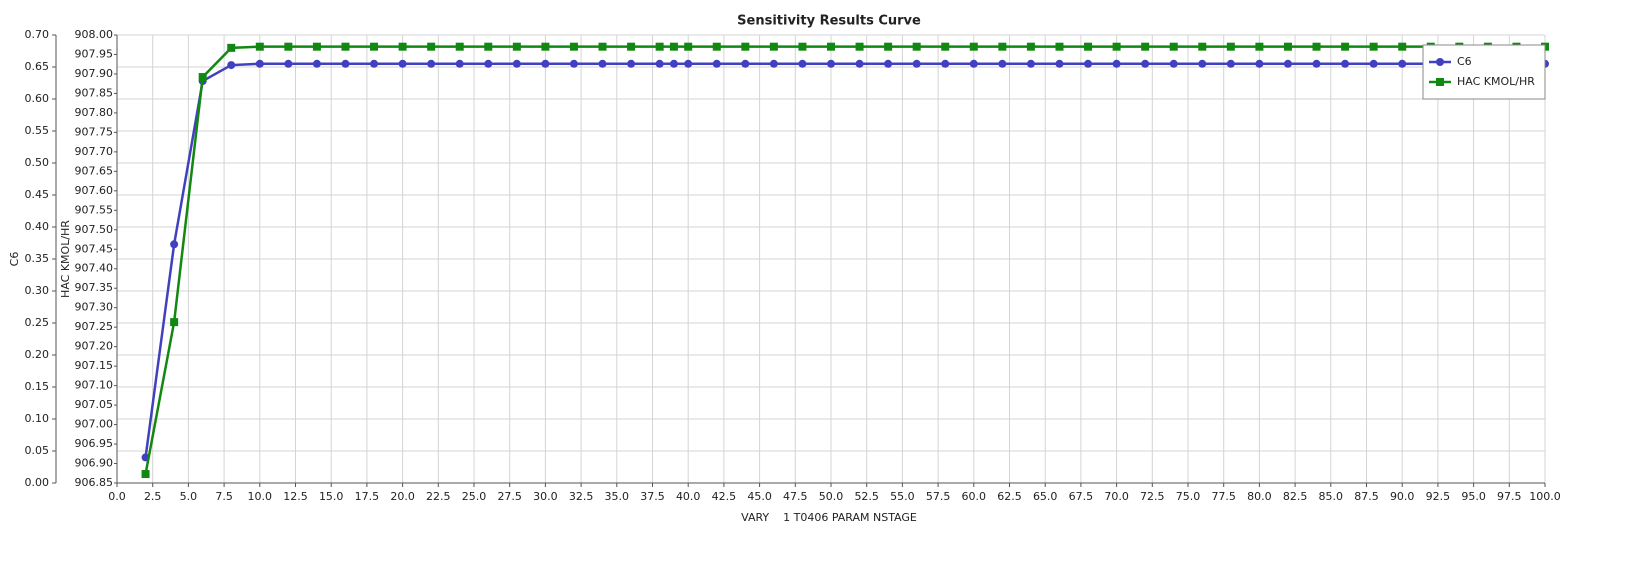 The width and height of the screenshot is (1648, 563). What do you see at coordinates (94, 170) in the screenshot?
I see `y2-tick-label: 907.65` at bounding box center [94, 170].